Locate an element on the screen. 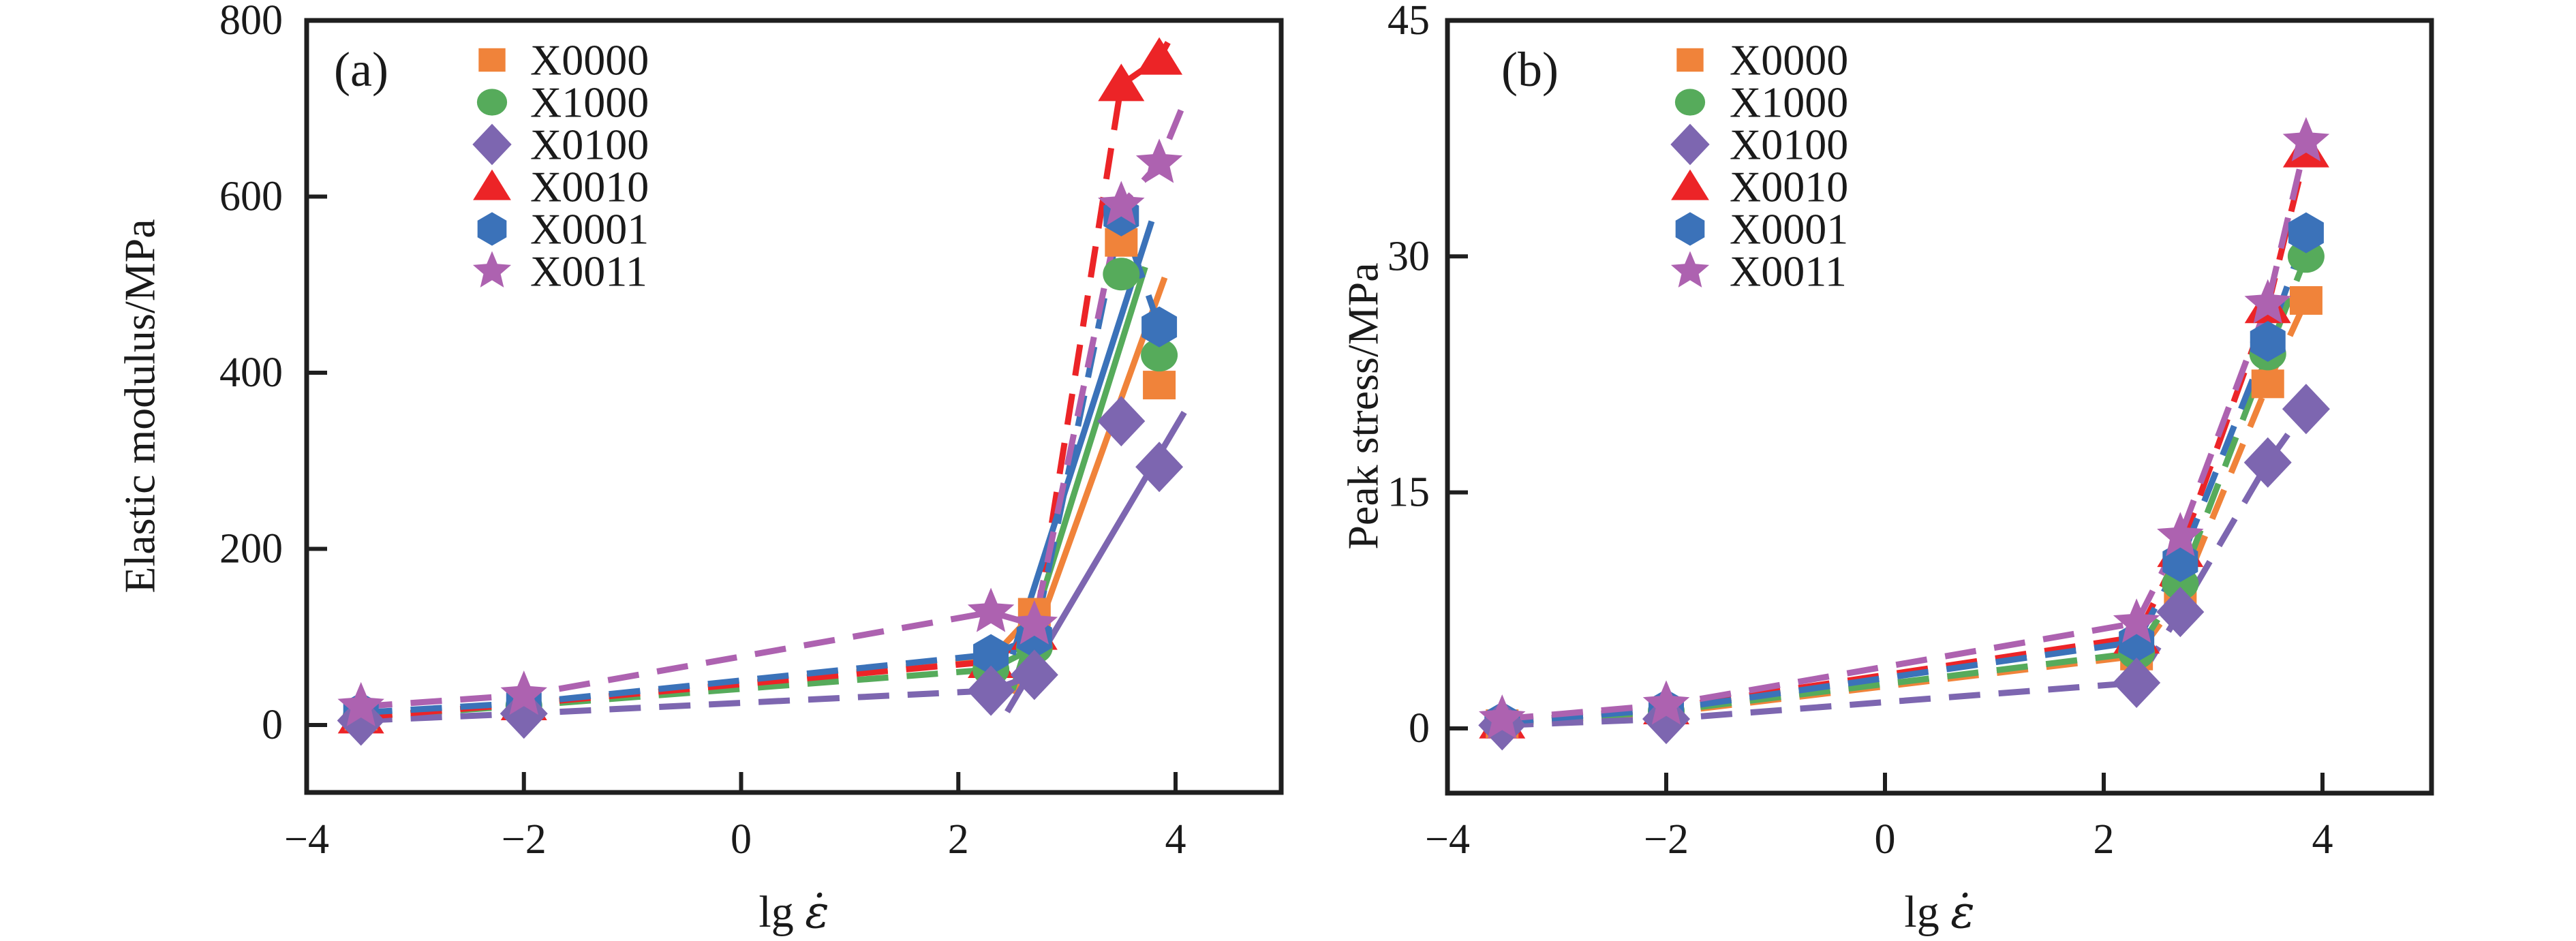 This screenshot has width=2576, height=941. y-tick-label: 45 is located at coordinates (1408, 22).